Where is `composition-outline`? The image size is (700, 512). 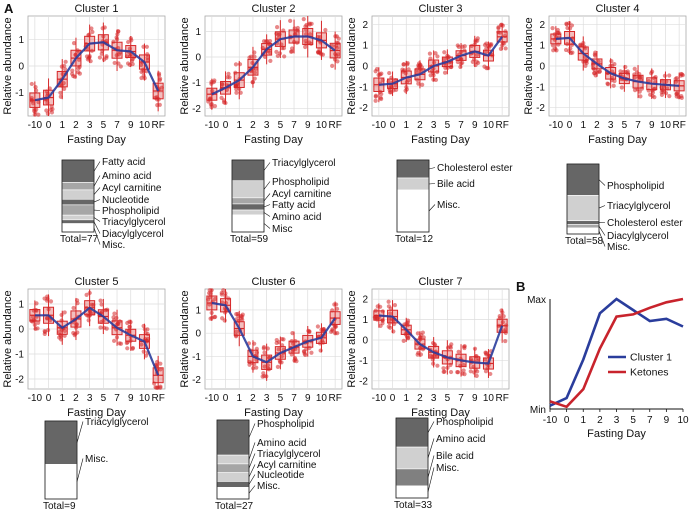 composition-outline is located at coordinates (413, 196).